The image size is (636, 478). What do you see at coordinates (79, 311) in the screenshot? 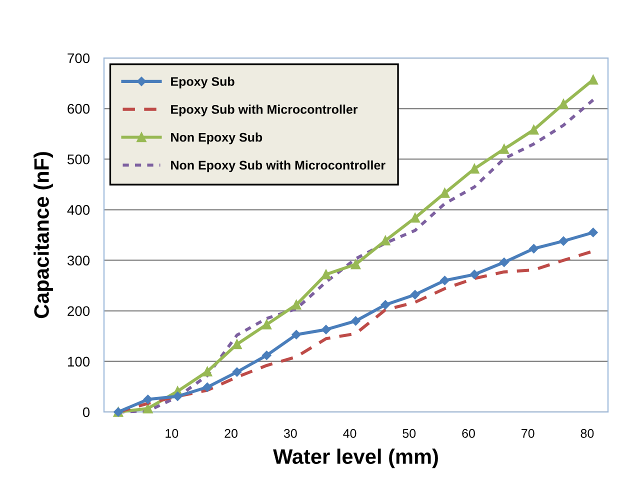
I see `y-tick-label: 200` at bounding box center [79, 311].